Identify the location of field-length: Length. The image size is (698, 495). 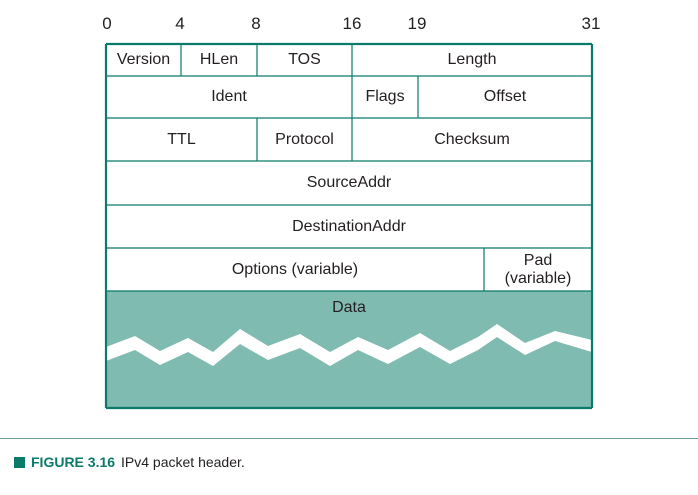
(472, 59).